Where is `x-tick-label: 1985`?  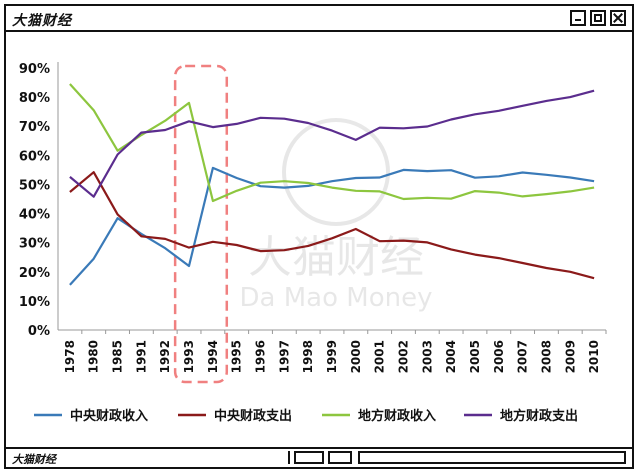
x-tick-label: 1985 is located at coordinates (118, 356).